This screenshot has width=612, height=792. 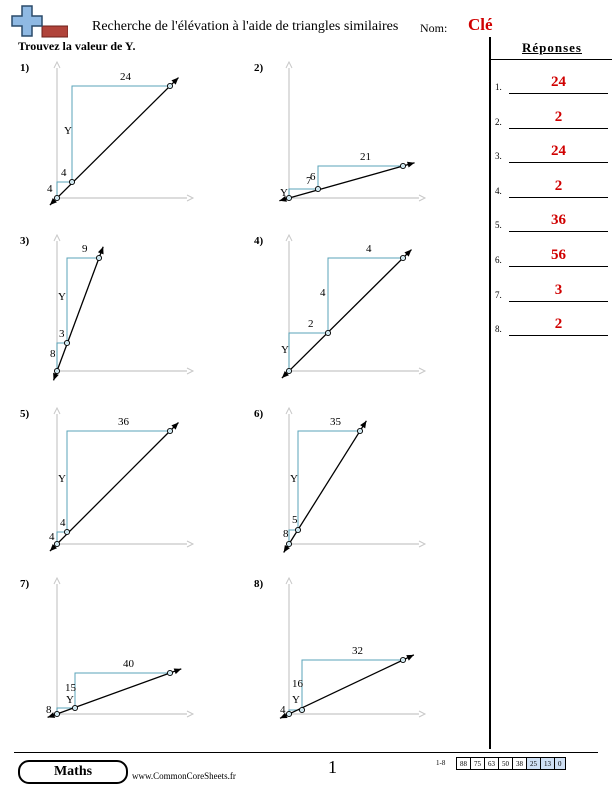 I want to click on measure-label-small-run: Y, so click(x=284, y=193).